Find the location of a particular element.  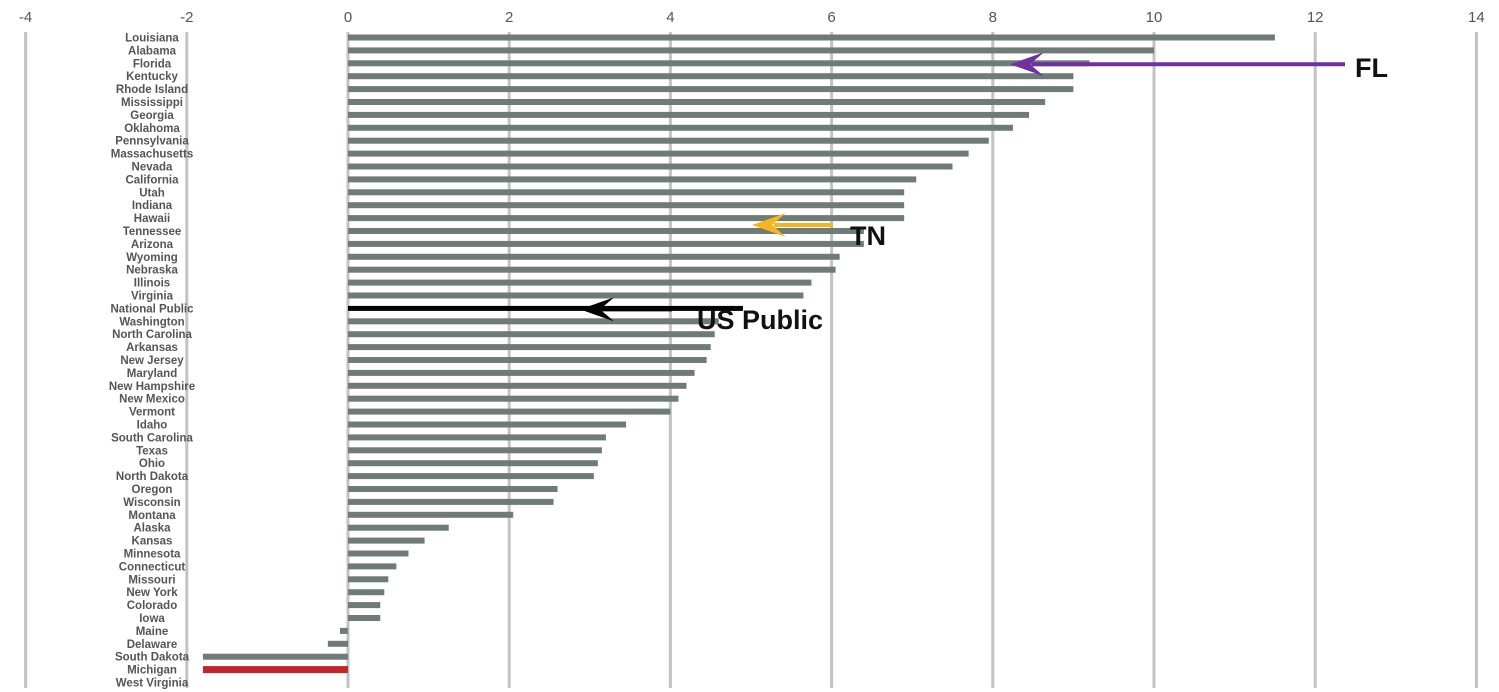

category-label: Wyoming is located at coordinates (152, 258).